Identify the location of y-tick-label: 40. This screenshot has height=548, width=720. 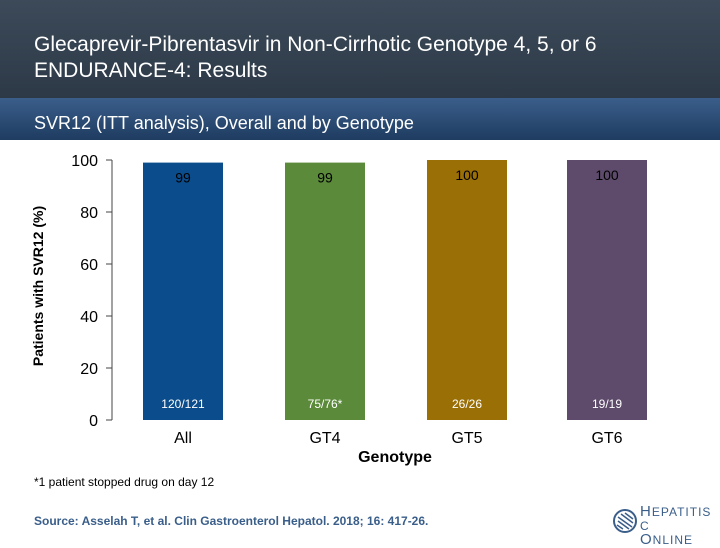
(89, 317).